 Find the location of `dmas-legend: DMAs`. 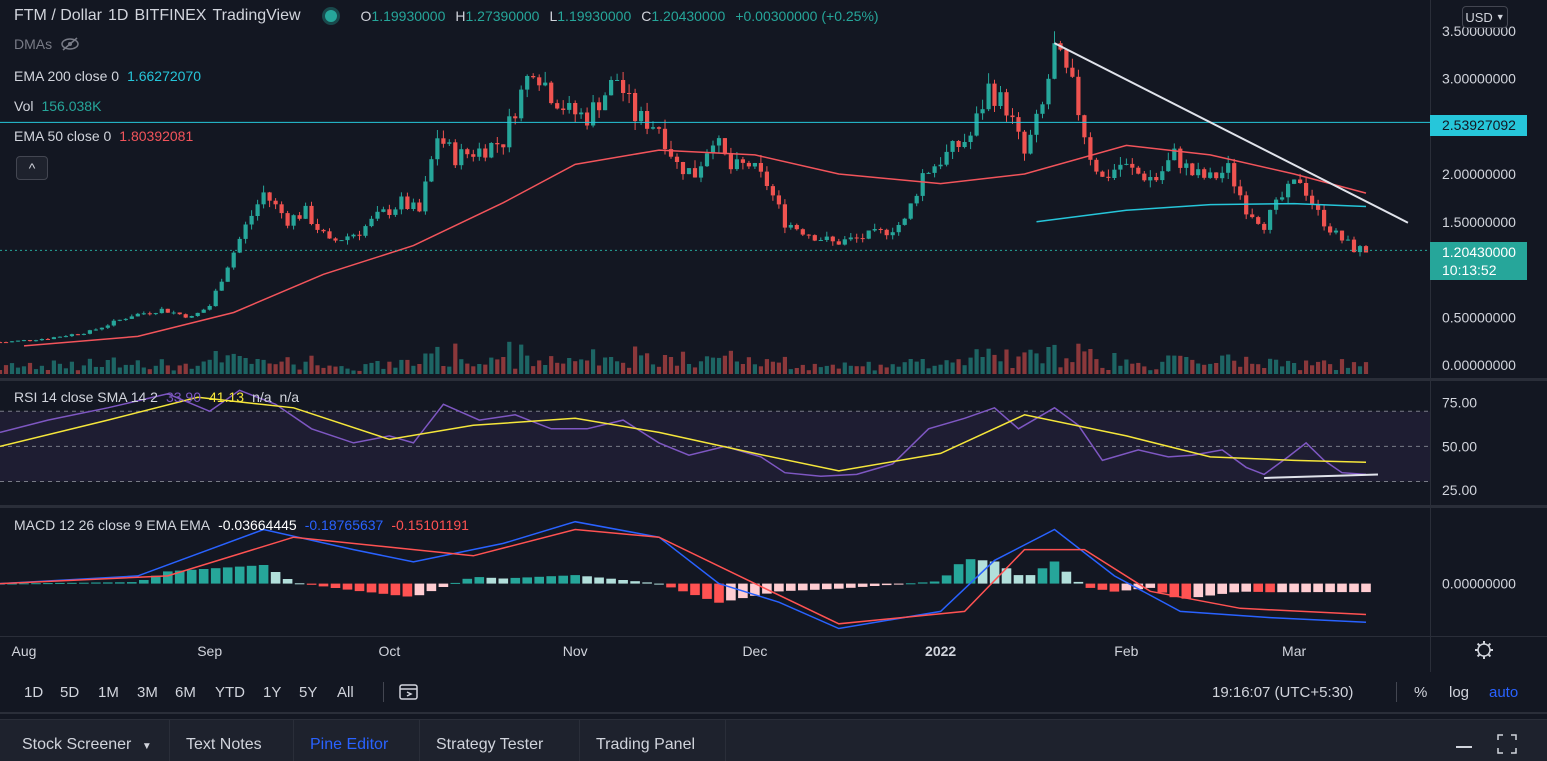

dmas-legend: DMAs is located at coordinates (47, 44).